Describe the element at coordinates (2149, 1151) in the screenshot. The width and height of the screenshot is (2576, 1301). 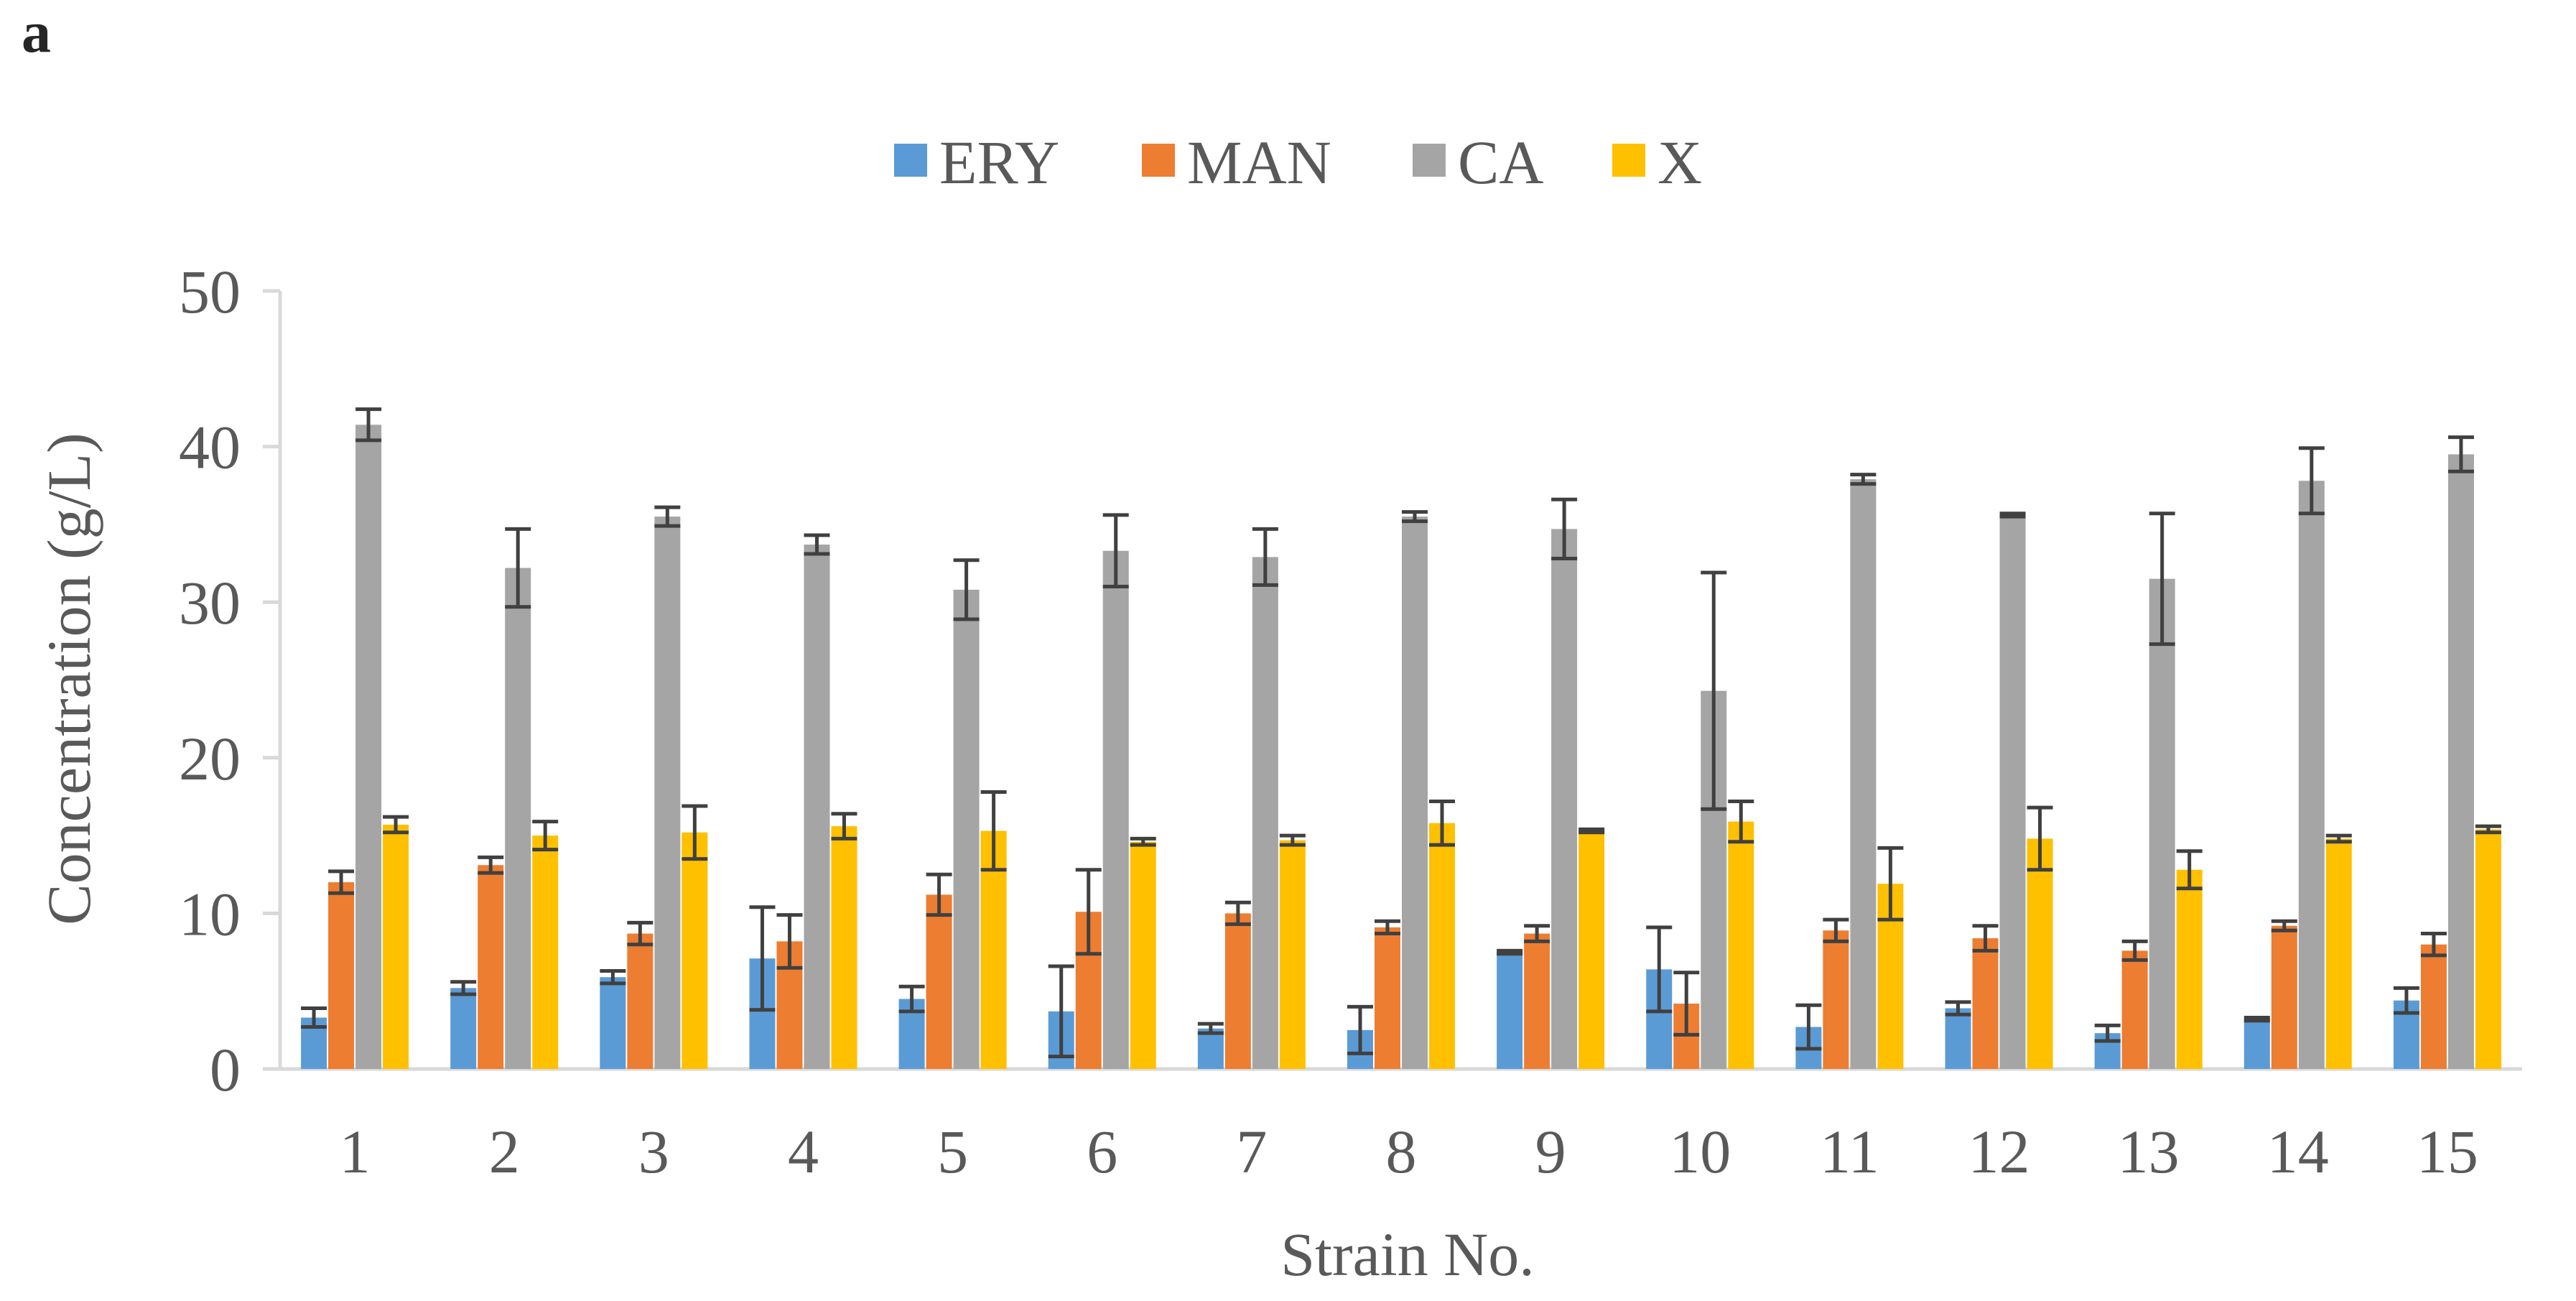
I see `x-tick-label: 13` at that location.